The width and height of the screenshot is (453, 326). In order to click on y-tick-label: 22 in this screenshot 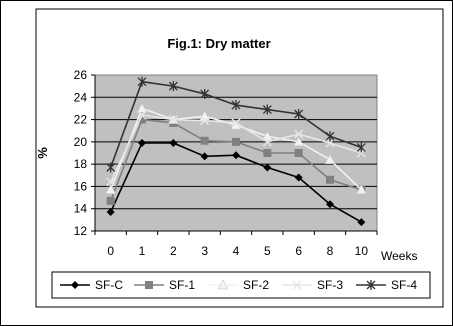, I will do `click(81, 120)`.